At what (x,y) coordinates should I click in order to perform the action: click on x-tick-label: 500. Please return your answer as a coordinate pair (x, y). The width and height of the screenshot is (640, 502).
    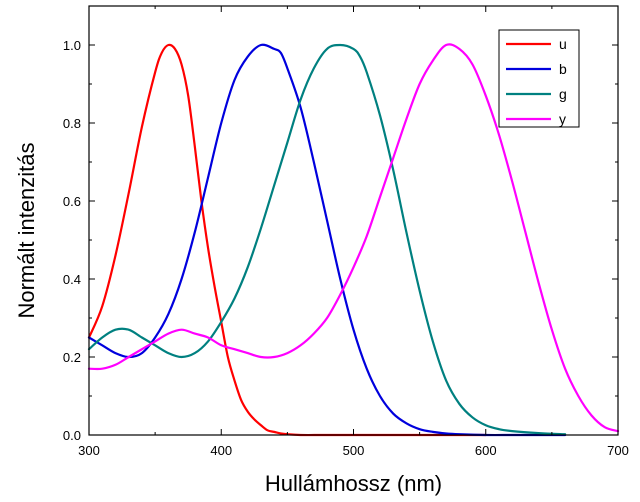
    Looking at the image, I should click on (354, 450).